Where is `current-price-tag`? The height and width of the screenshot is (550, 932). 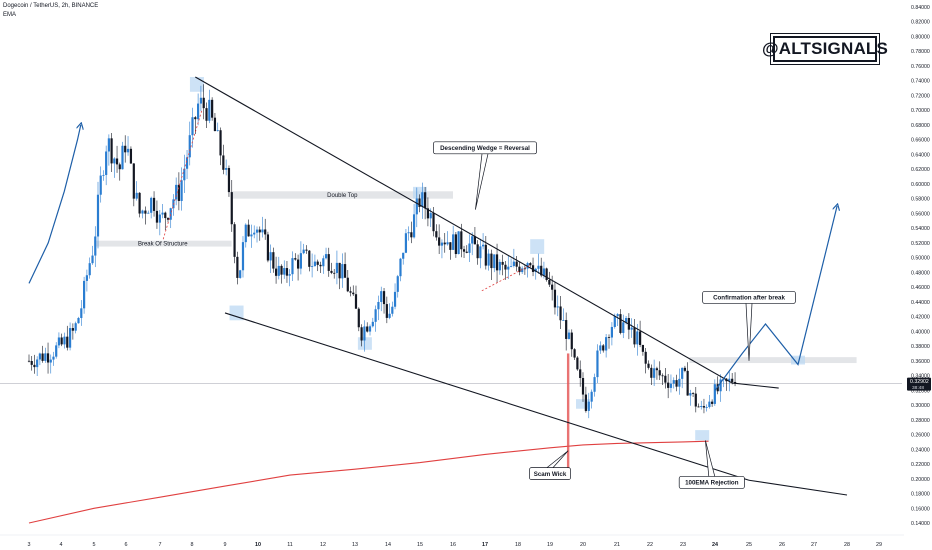 current-price-tag is located at coordinates (919, 384).